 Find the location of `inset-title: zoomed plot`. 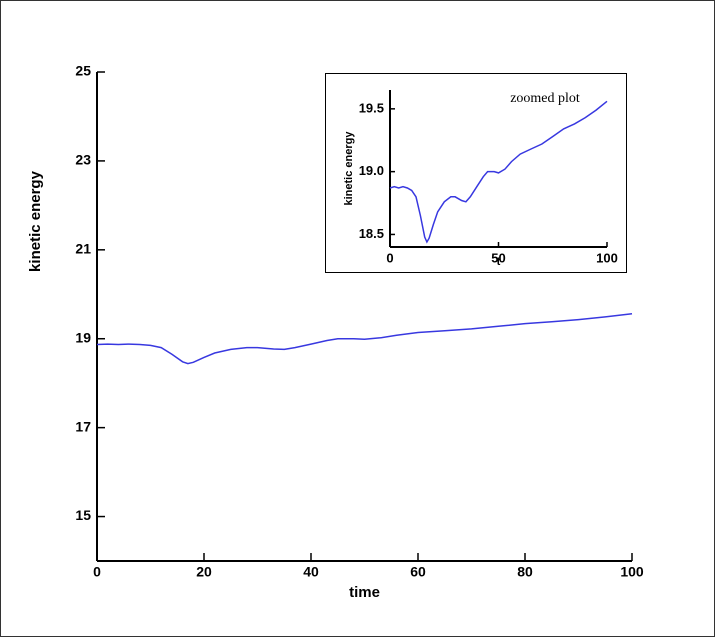

inset-title: zoomed plot is located at coordinates (545, 98).